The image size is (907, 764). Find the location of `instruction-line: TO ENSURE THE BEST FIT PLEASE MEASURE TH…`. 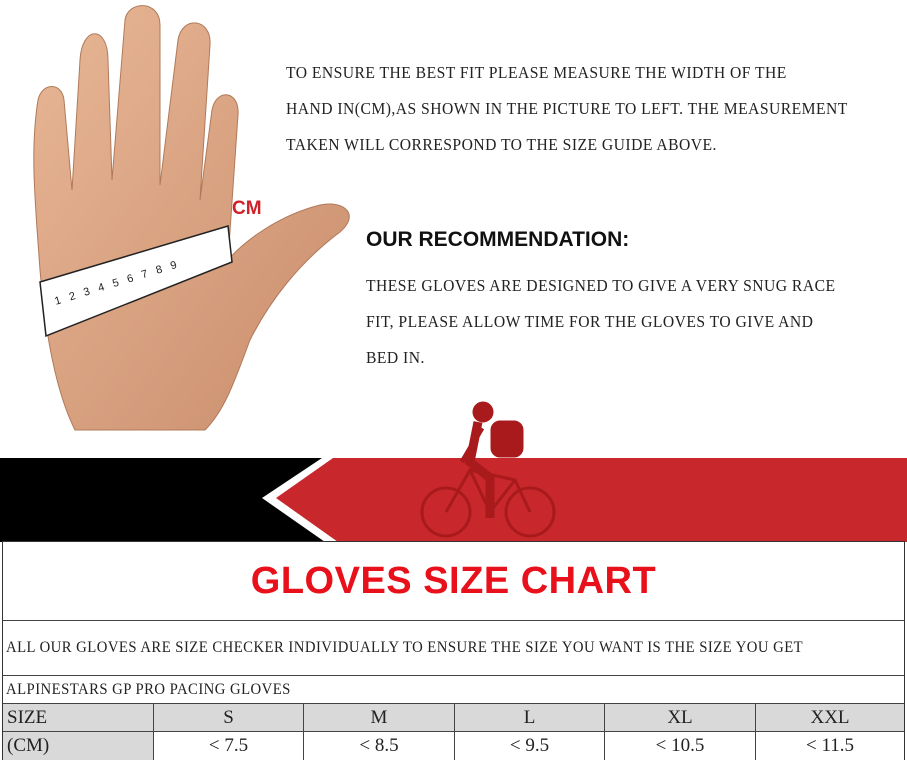

instruction-line: TO ENSURE THE BEST FIT PLEASE MEASURE TH… is located at coordinates (536, 72).